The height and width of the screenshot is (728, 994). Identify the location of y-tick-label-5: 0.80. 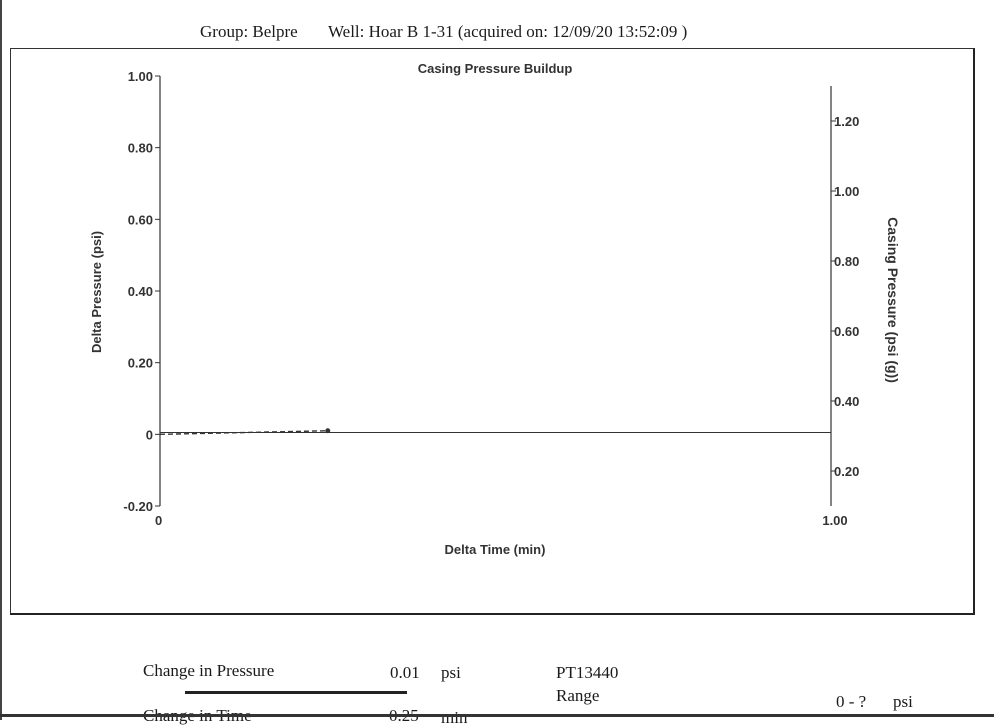
(140, 148).